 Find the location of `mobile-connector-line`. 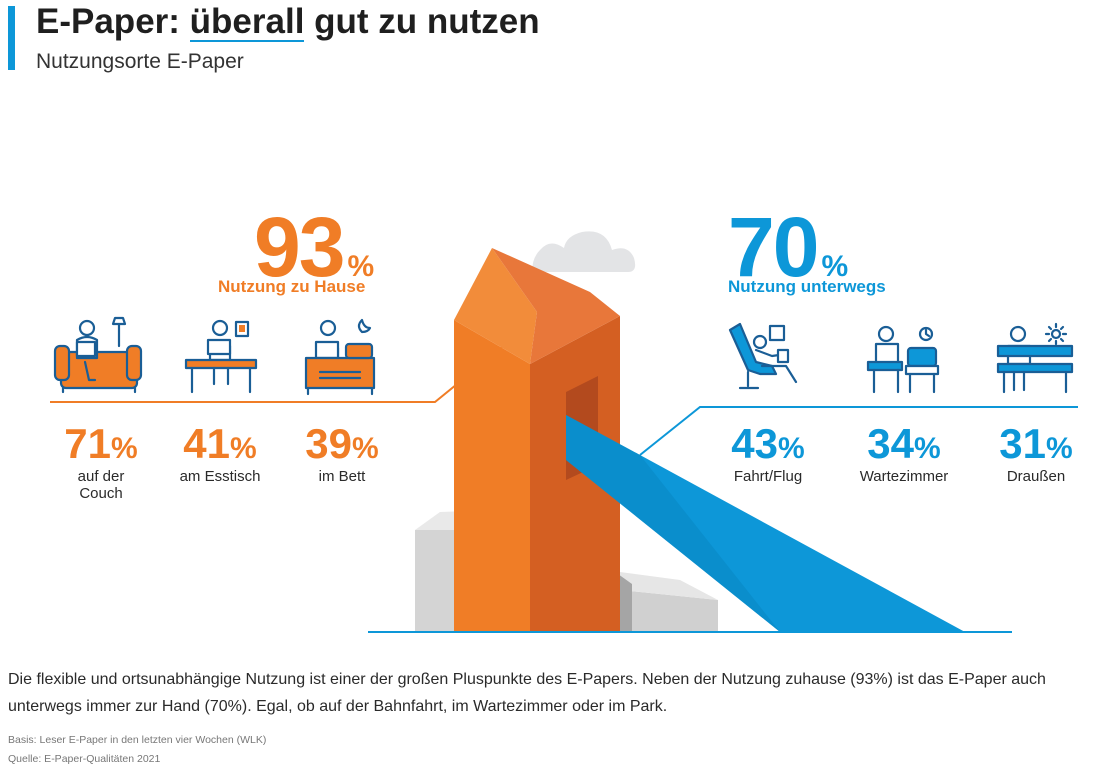

mobile-connector-line is located at coordinates (858, 431).